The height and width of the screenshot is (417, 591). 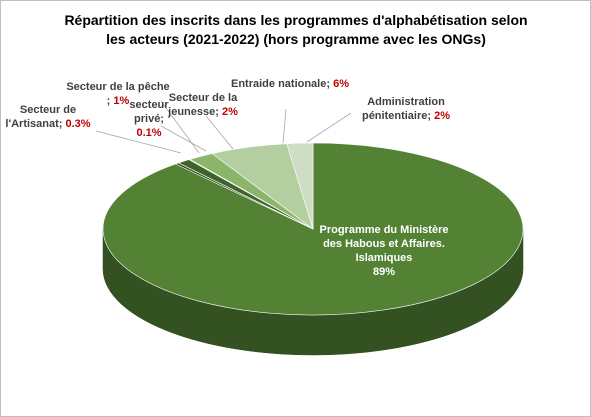 I want to click on category-name: Administration pénitentiaire;, so click(x=403, y=109).